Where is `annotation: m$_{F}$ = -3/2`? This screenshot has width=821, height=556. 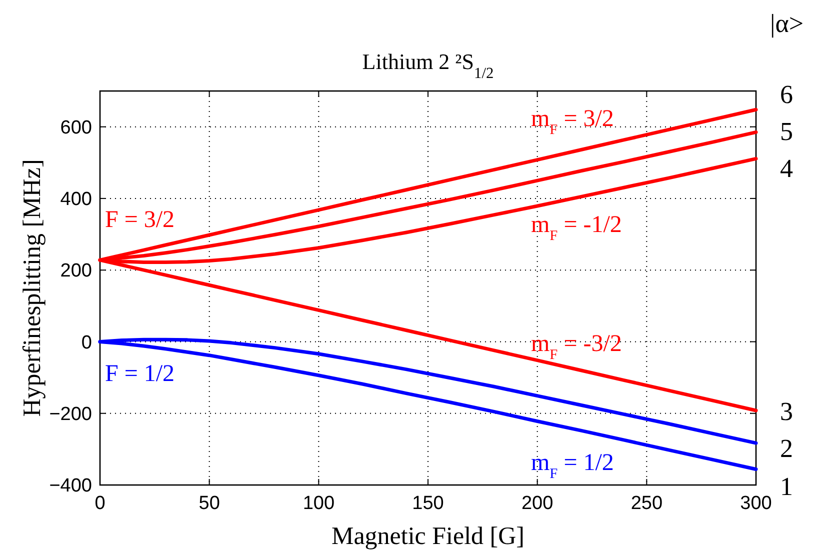 annotation: m$_{F}$ = -3/2 is located at coordinates (576, 347).